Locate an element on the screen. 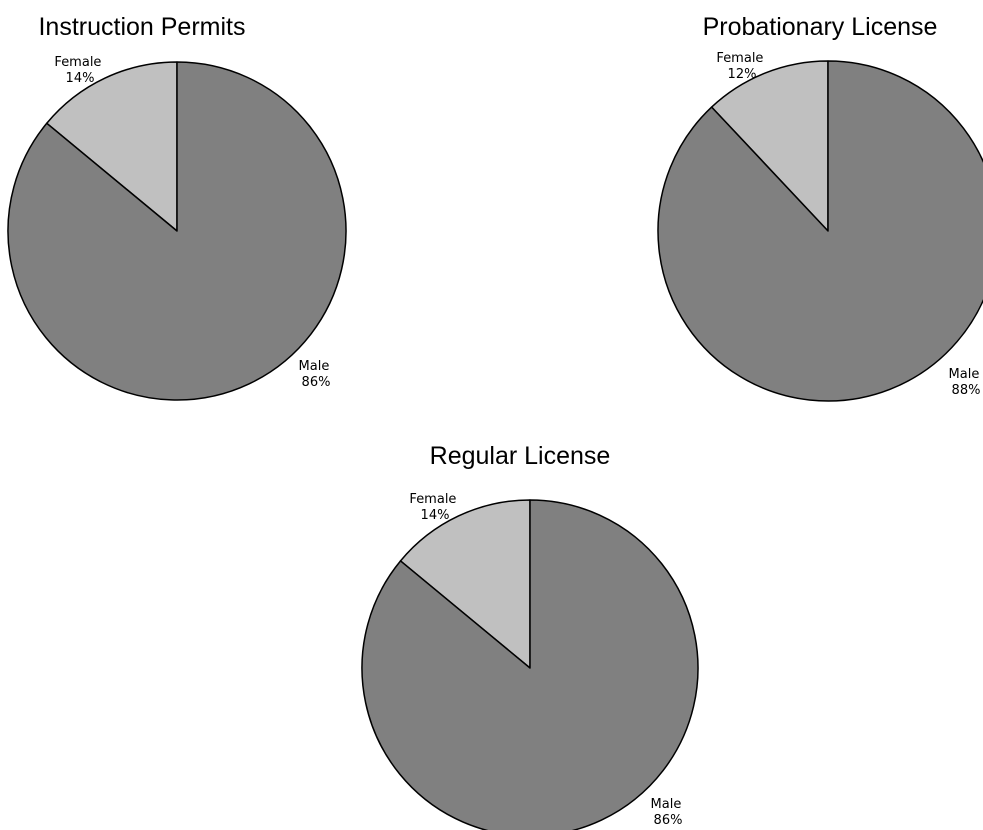  male-slice-label: Male 88% is located at coordinates (966, 382).